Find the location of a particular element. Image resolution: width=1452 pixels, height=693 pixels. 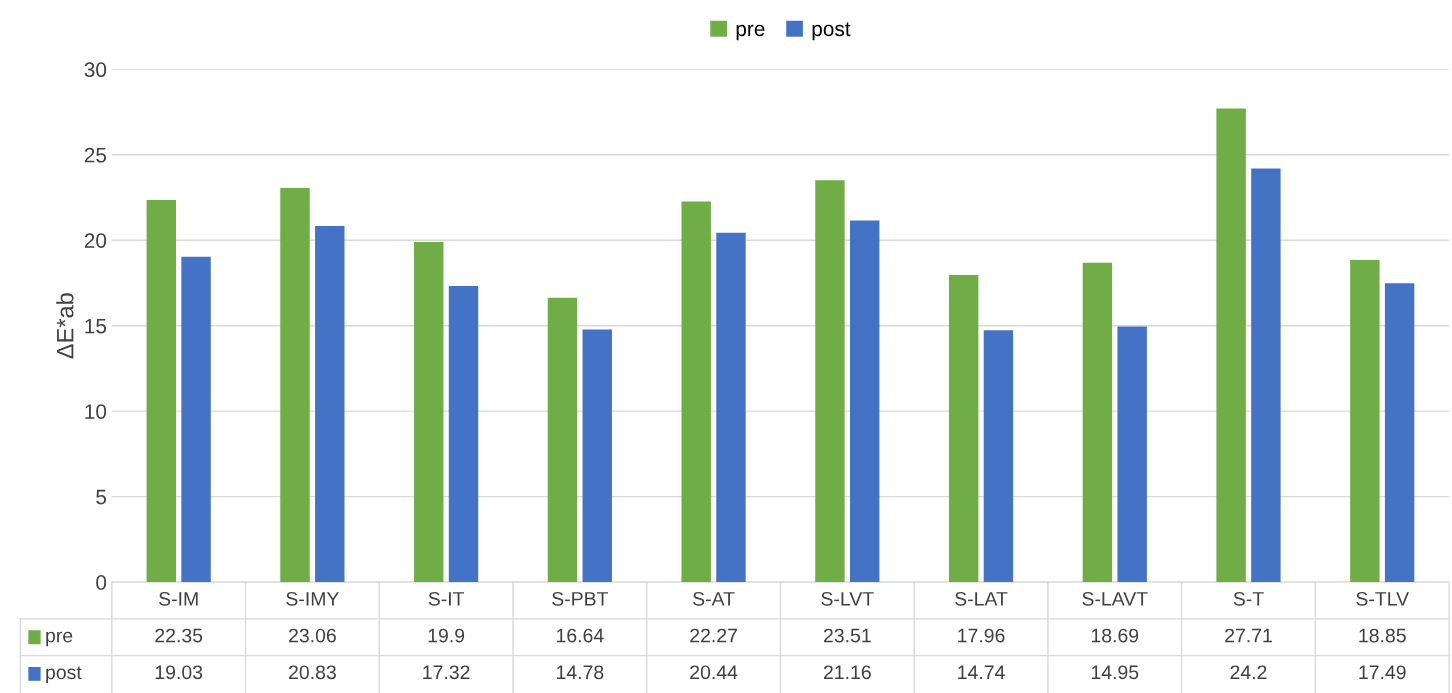

data-label: 27.71 is located at coordinates (1248, 635).